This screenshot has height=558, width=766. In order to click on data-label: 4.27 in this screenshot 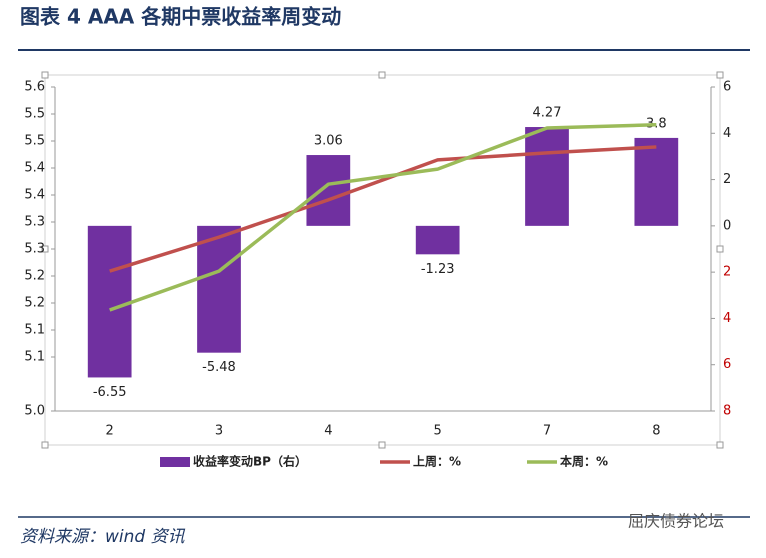, I will do `click(547, 113)`.